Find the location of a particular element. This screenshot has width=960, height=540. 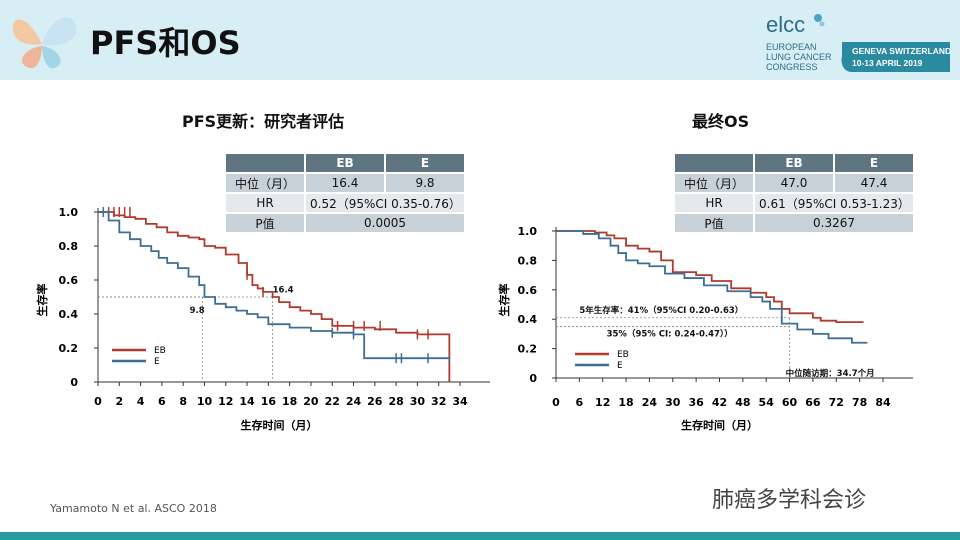

os-y-tick-label: 0.6 is located at coordinates (528, 290).